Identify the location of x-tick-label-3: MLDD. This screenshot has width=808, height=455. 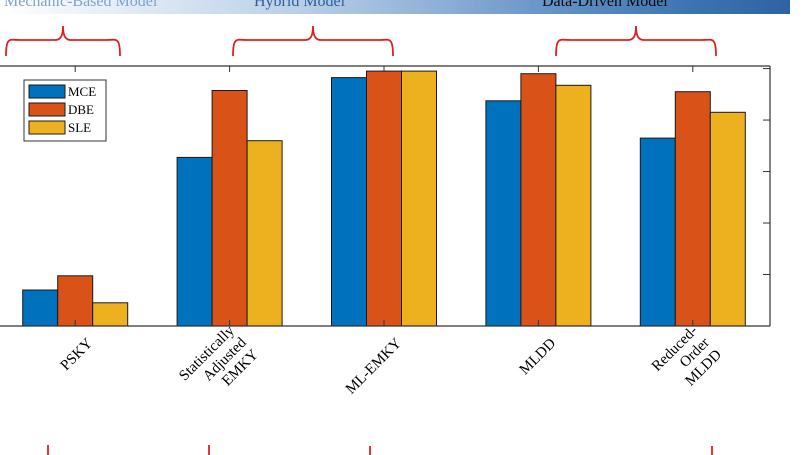
(538, 356).